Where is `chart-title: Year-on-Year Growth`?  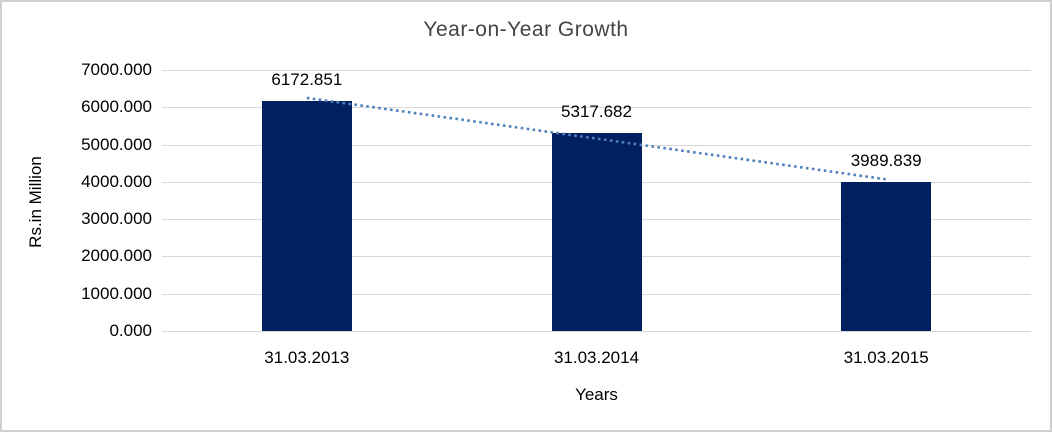 chart-title: Year-on-Year Growth is located at coordinates (526, 29).